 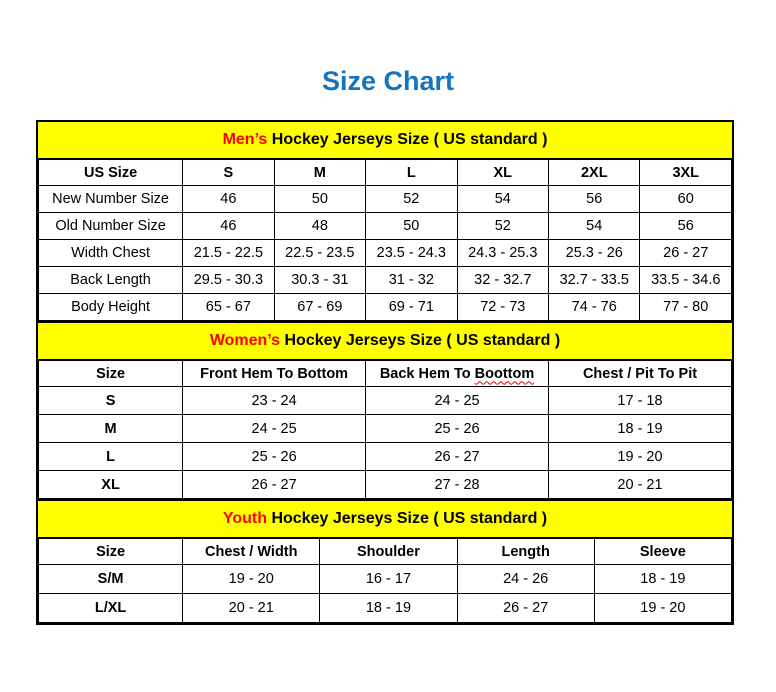 What do you see at coordinates (110, 172) in the screenshot?
I see `column-header: US Size` at bounding box center [110, 172].